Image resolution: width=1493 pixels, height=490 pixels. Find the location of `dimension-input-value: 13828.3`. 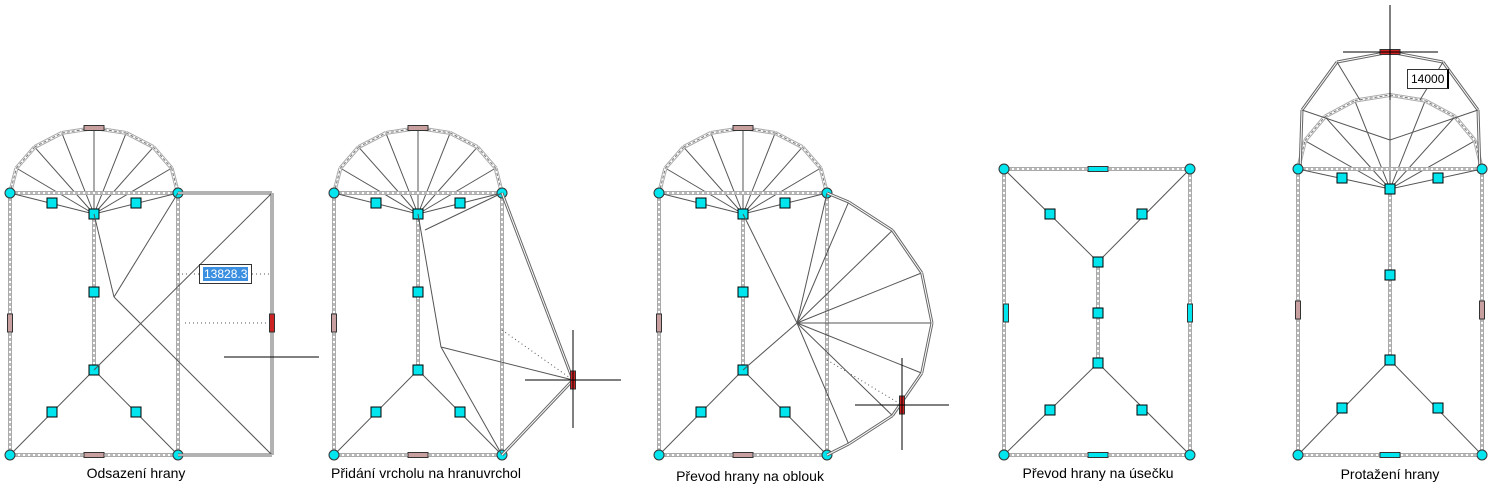

dimension-input-value: 13828.3 is located at coordinates (226, 274).